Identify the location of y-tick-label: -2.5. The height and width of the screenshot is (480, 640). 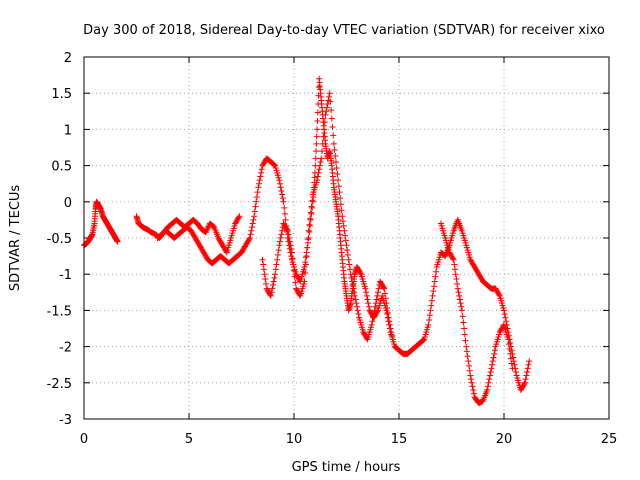
(59, 384).